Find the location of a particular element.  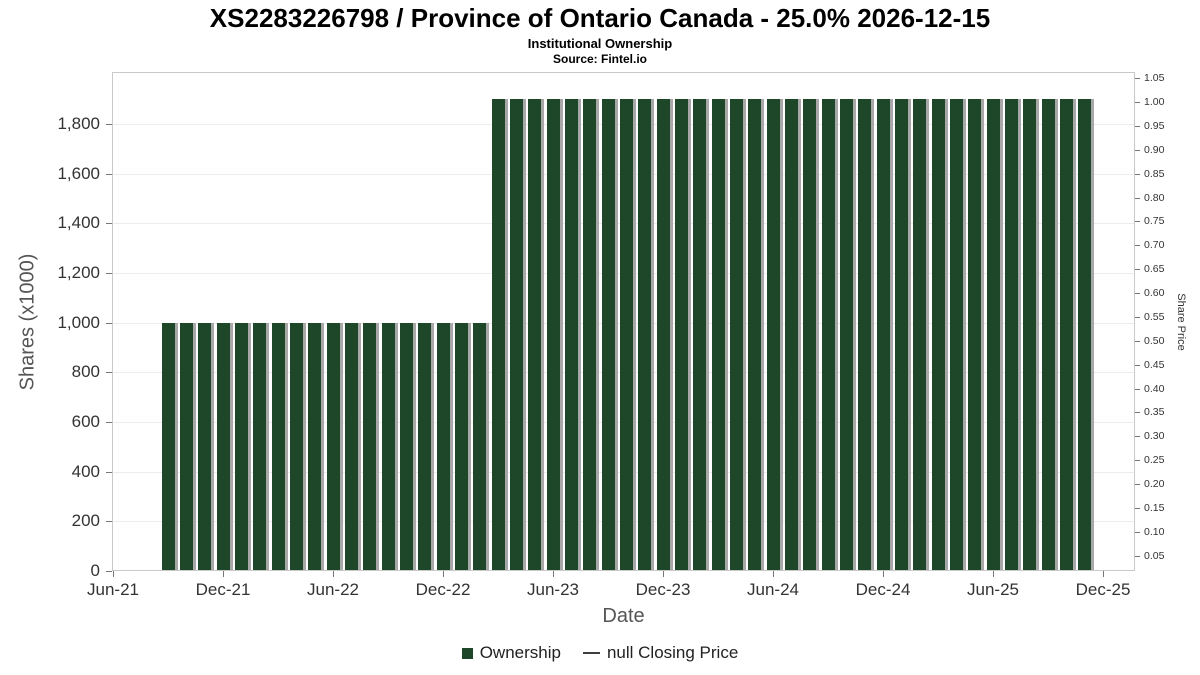

price-tick-label: 0.75 is located at coordinates (1154, 221).